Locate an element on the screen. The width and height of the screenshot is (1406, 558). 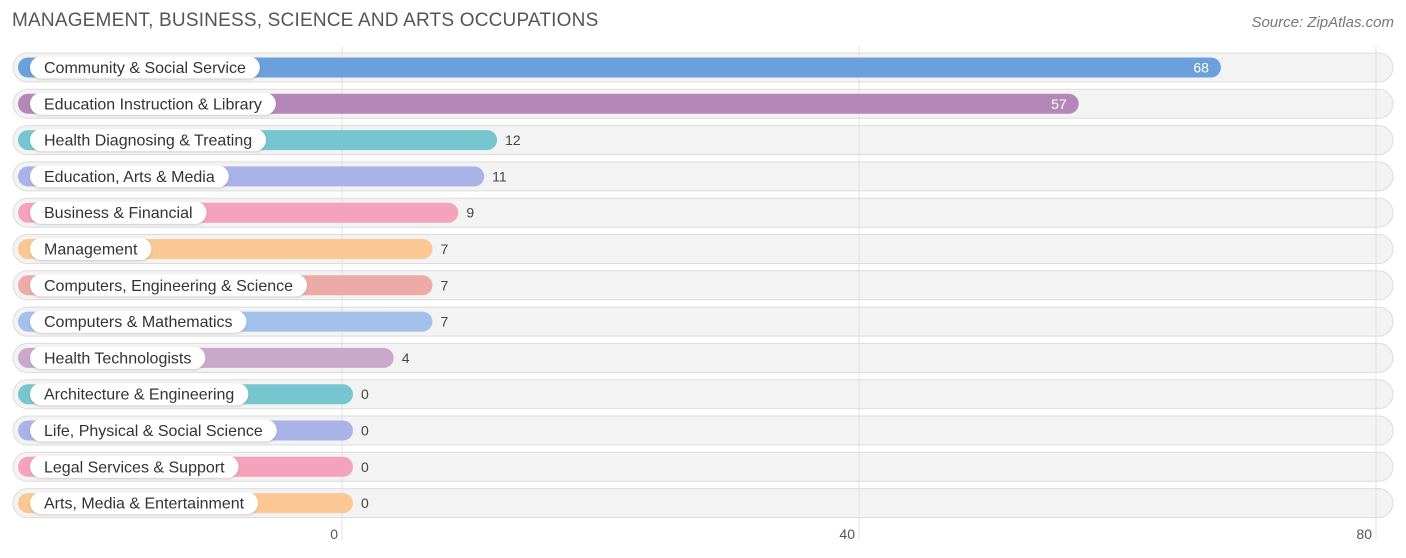
bar-group: Computers & Mathematics 7 is located at coordinates (233, 321).